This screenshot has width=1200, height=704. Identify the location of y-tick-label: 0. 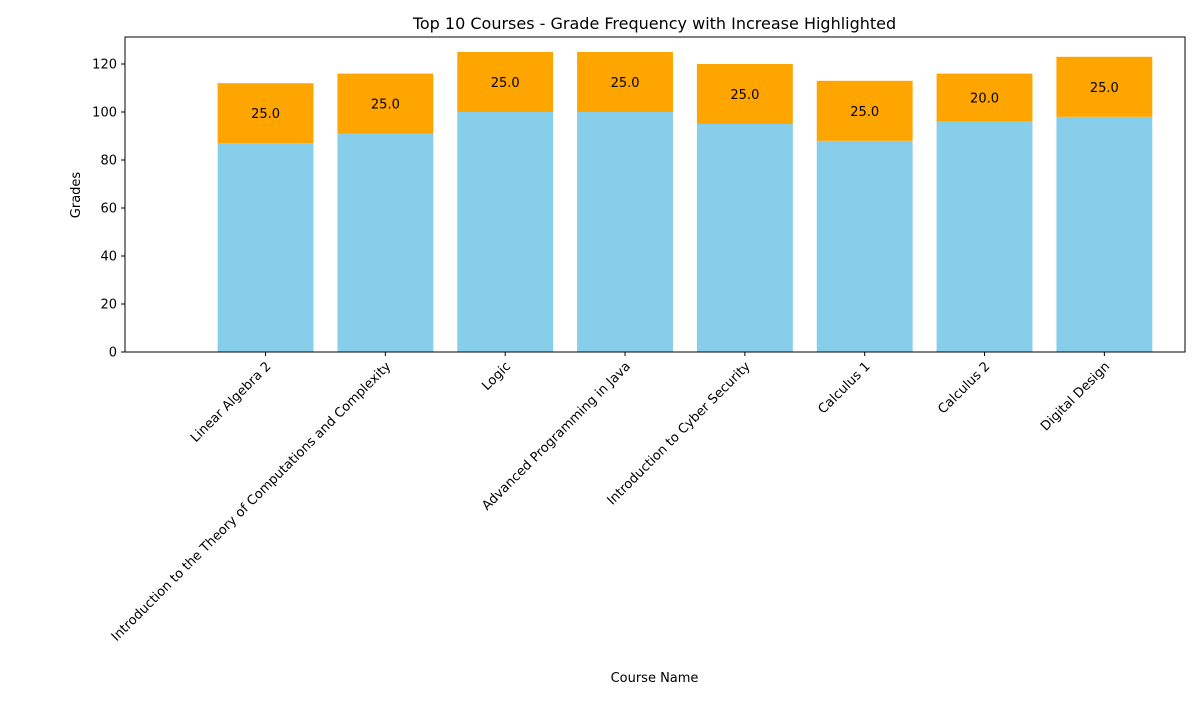
(113, 353).